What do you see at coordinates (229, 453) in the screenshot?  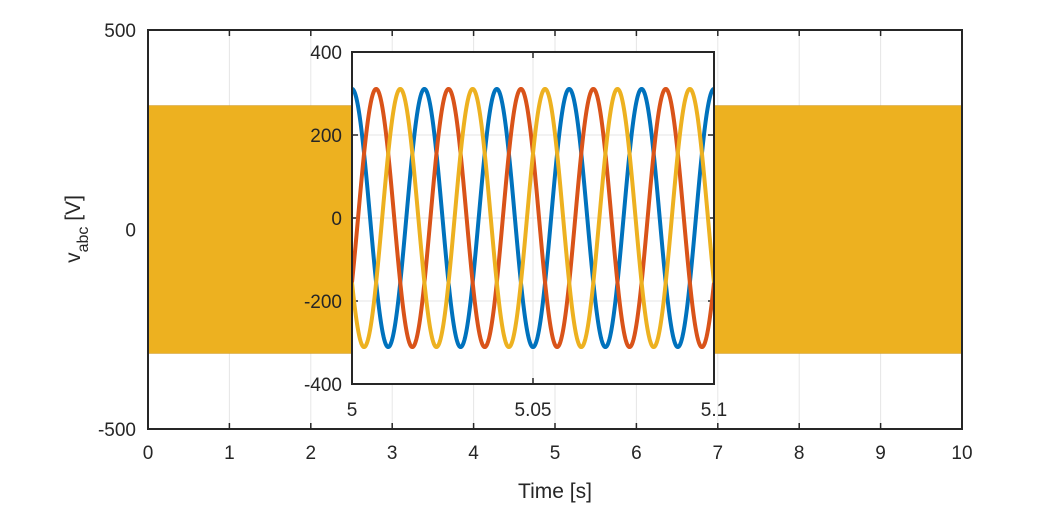 I see `main-x-tick-label: 1` at bounding box center [229, 453].